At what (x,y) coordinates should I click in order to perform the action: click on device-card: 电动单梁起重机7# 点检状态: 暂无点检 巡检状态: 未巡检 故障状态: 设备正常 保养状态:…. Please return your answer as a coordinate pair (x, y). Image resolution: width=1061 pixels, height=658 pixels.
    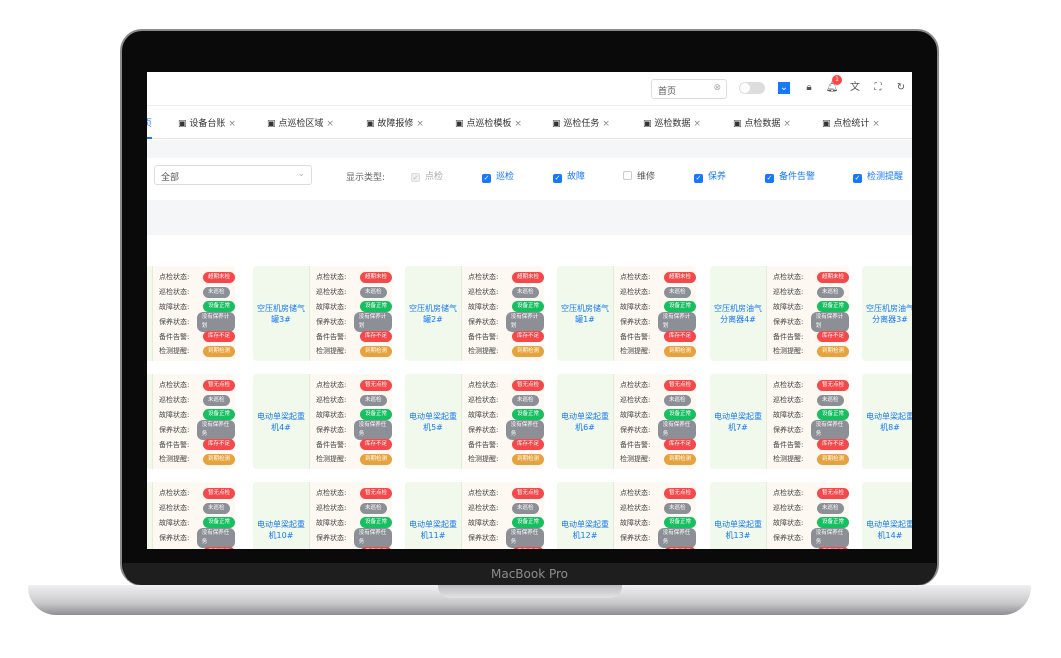
    Looking at the image, I should click on (779, 421).